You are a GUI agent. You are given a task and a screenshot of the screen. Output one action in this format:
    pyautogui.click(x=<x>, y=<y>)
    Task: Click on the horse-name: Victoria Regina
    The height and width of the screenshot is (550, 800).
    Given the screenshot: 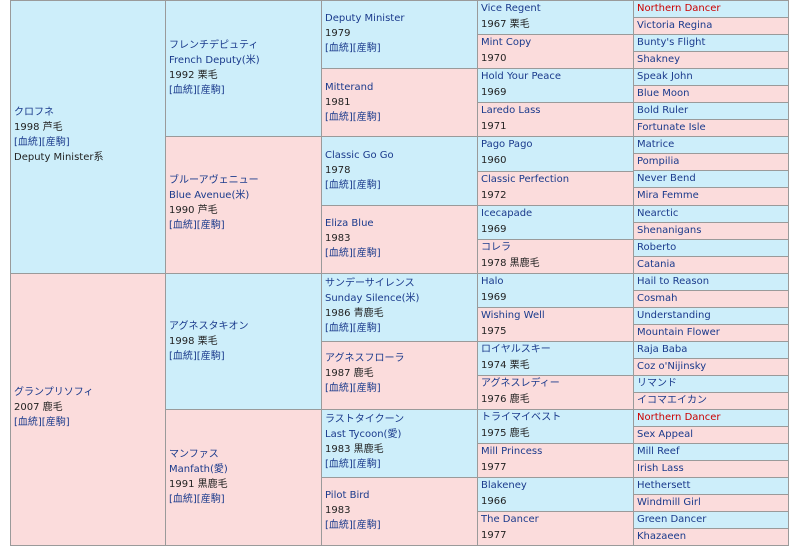 What is the action you would take?
    pyautogui.click(x=675, y=25)
    